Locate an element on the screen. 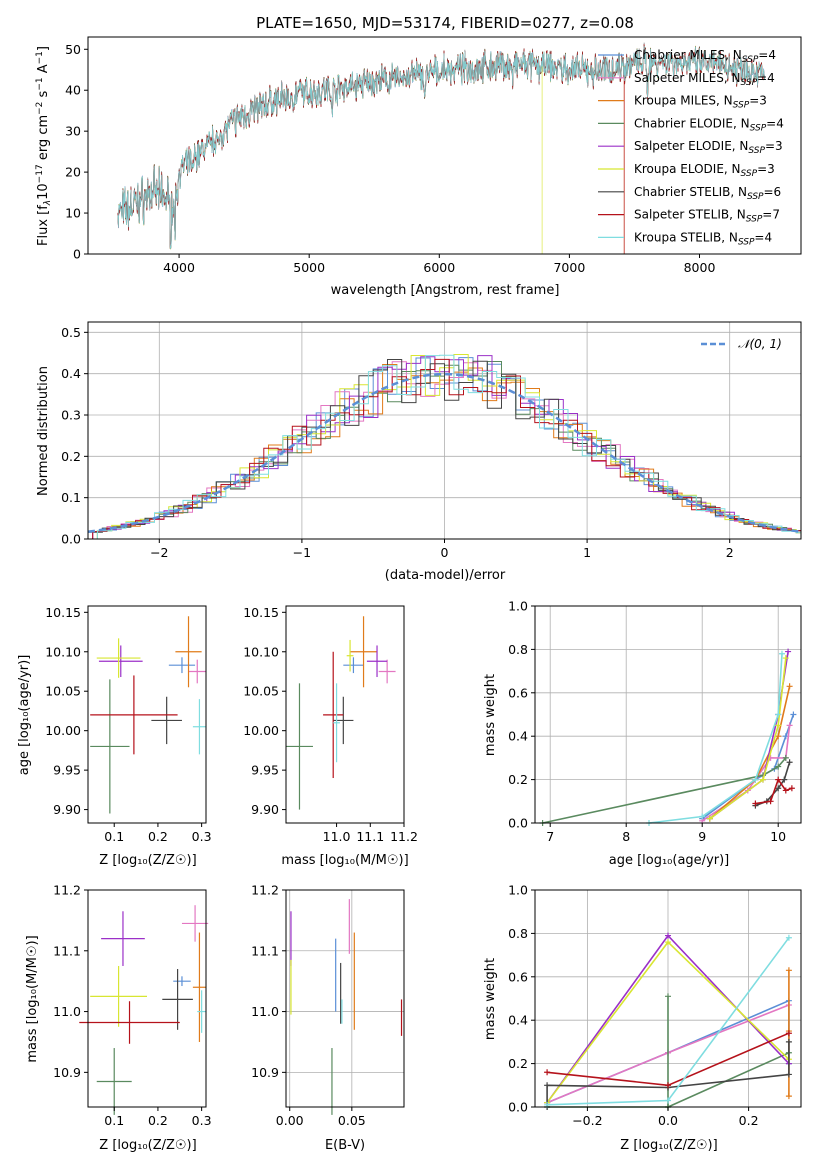 Image resolution: width=819 pixels, height=1170 pixels. age-vs-metallicity-ticks: 0.1 0.2 0.3 9.90 9.95 10.00 10.05 10.10 10.15 is located at coordinates (128, 724).